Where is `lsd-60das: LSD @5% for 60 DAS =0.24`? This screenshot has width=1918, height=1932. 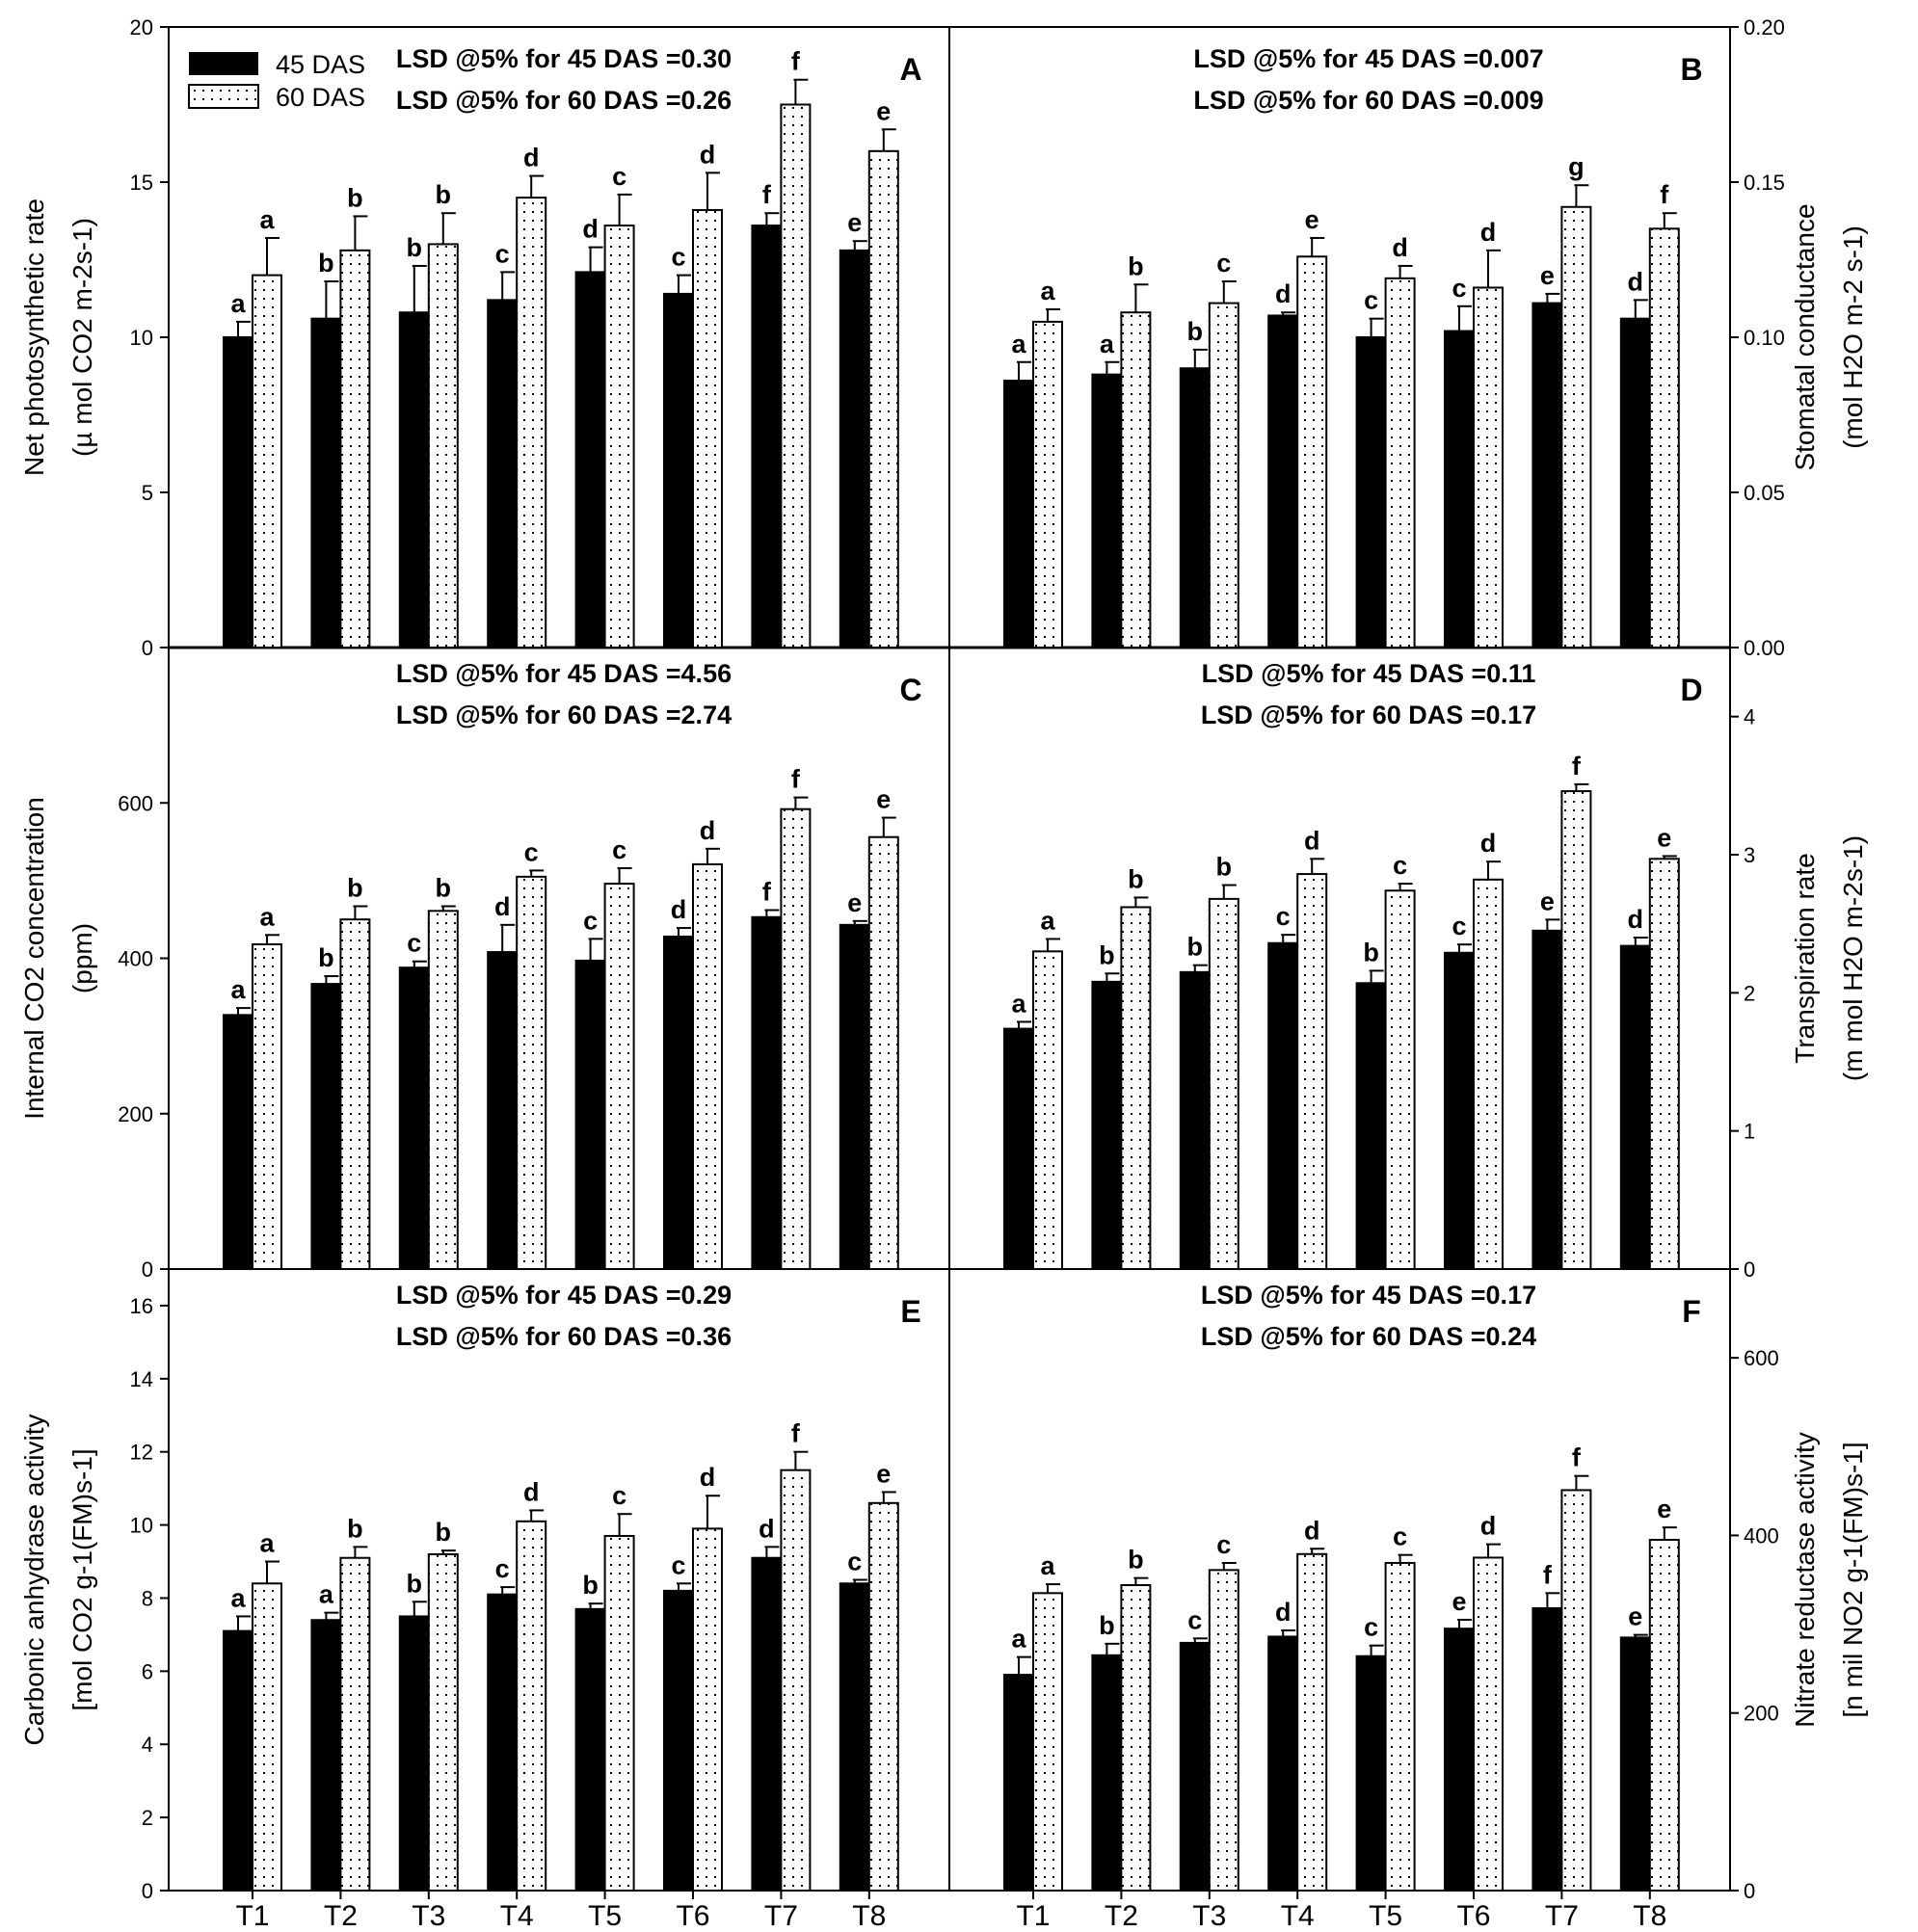
lsd-60das: LSD @5% for 60 DAS =0.24 is located at coordinates (1368, 1336).